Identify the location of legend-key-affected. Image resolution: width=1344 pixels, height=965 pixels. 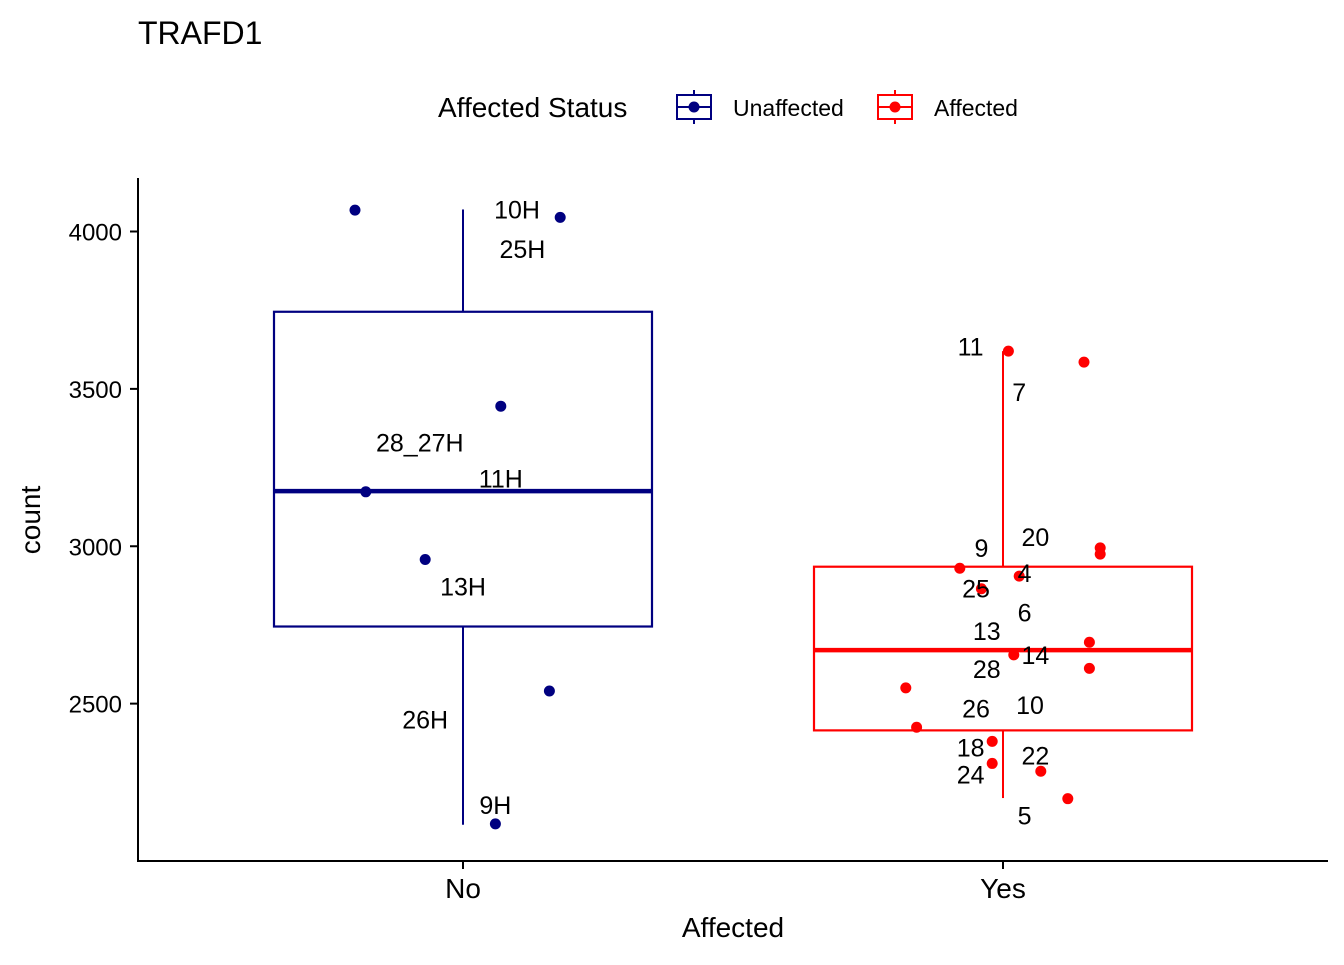
(895, 107).